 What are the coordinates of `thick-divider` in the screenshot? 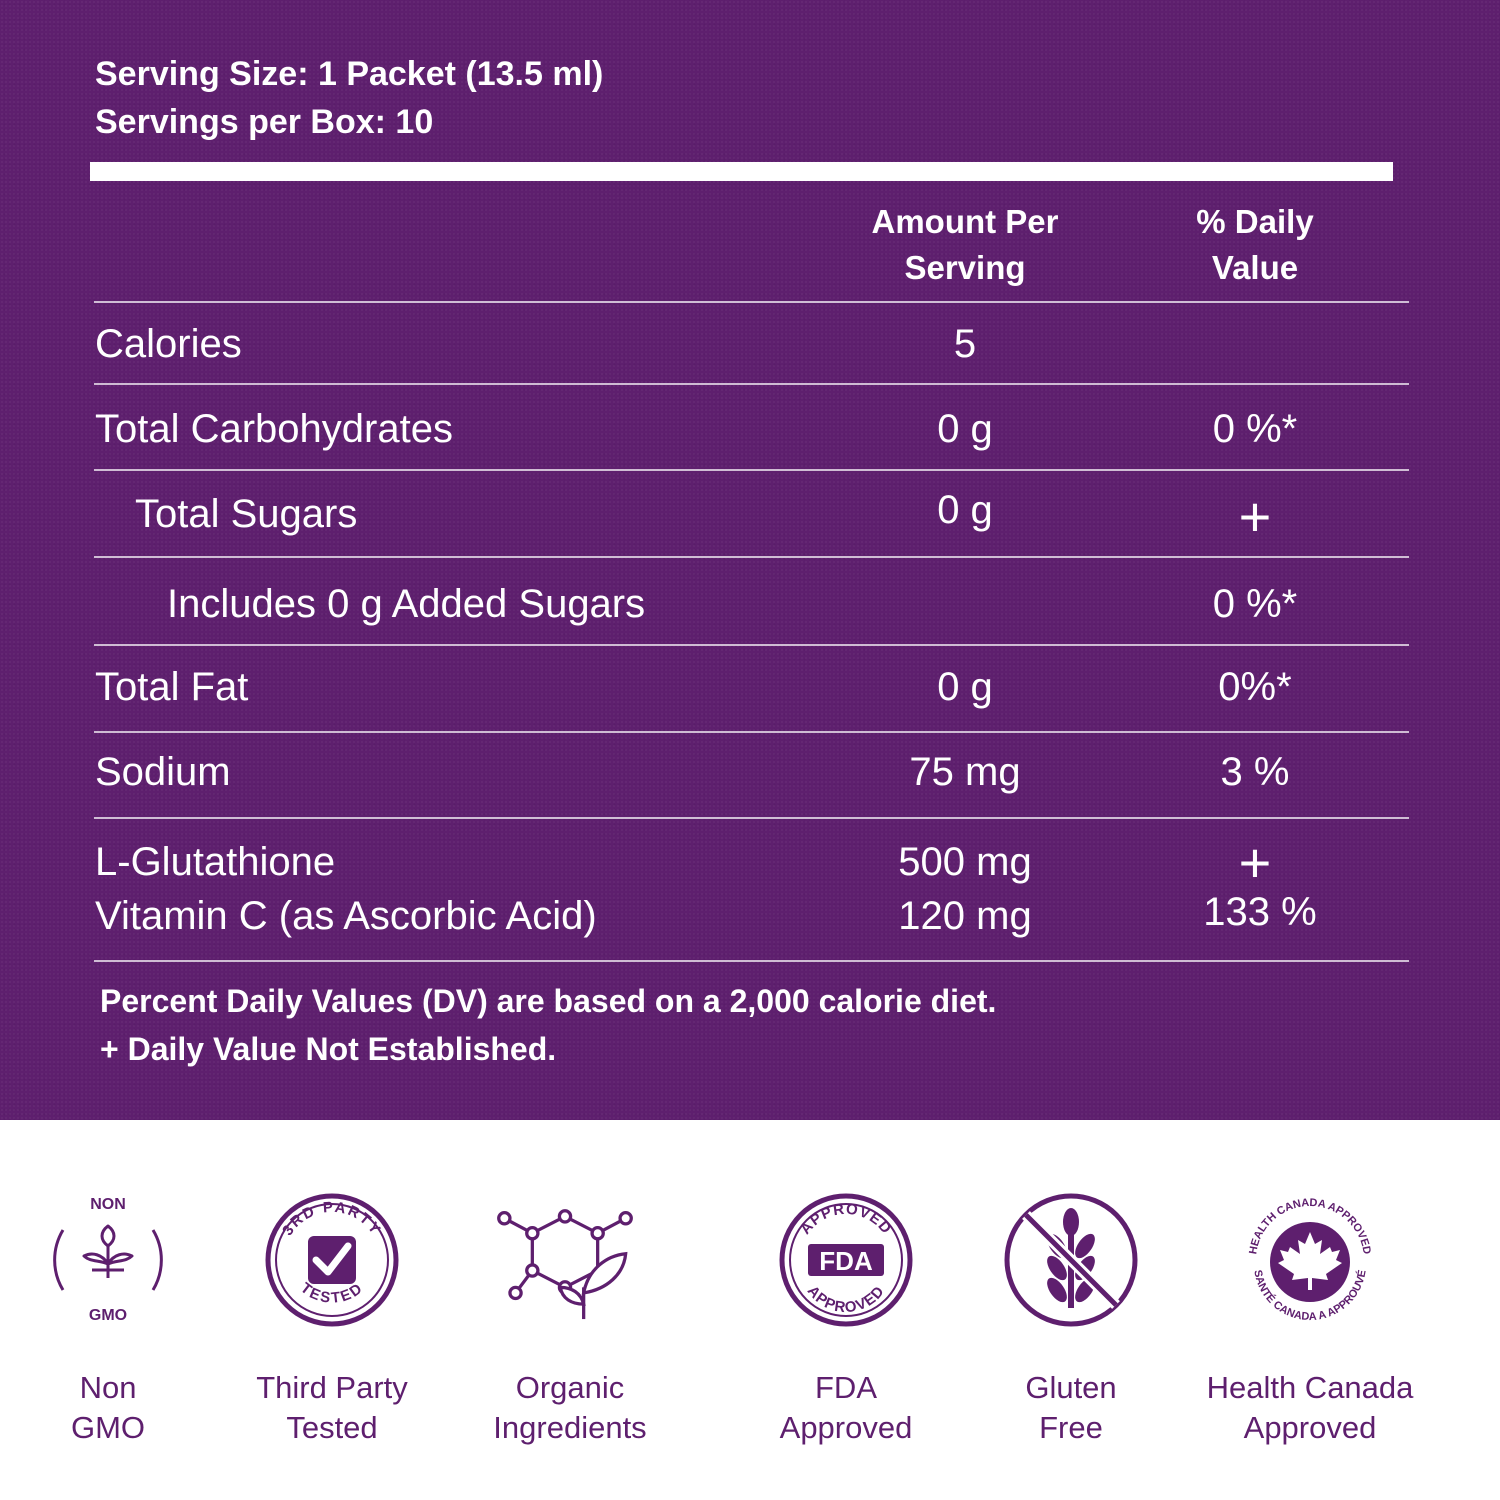 It's located at (741, 171).